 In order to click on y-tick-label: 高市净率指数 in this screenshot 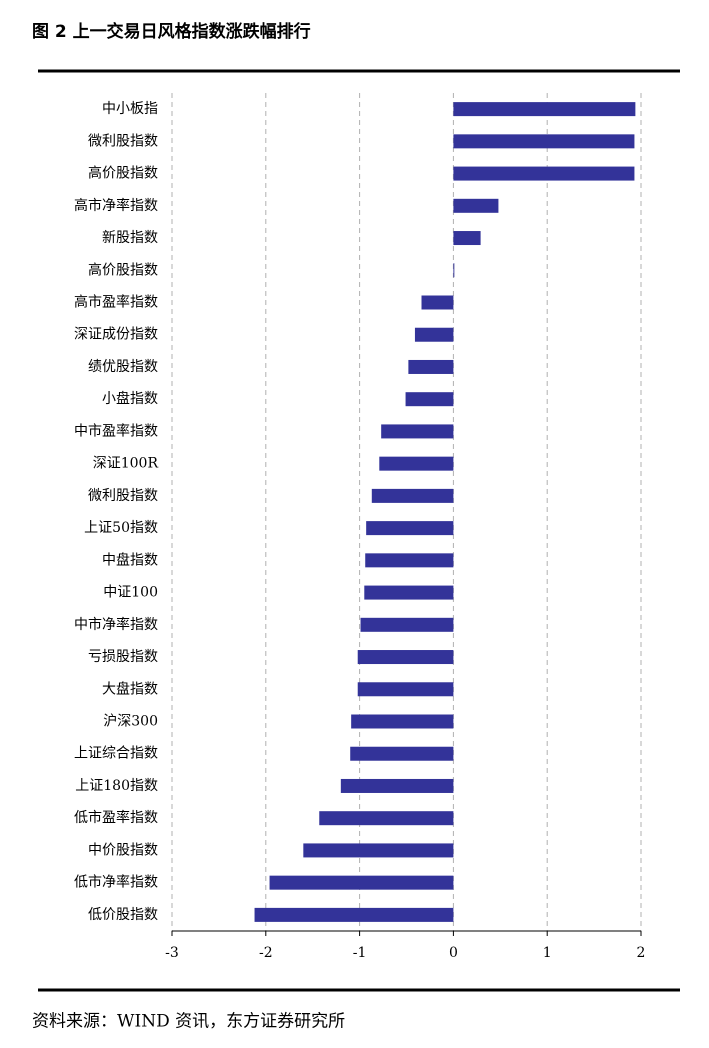, I will do `click(116, 205)`.